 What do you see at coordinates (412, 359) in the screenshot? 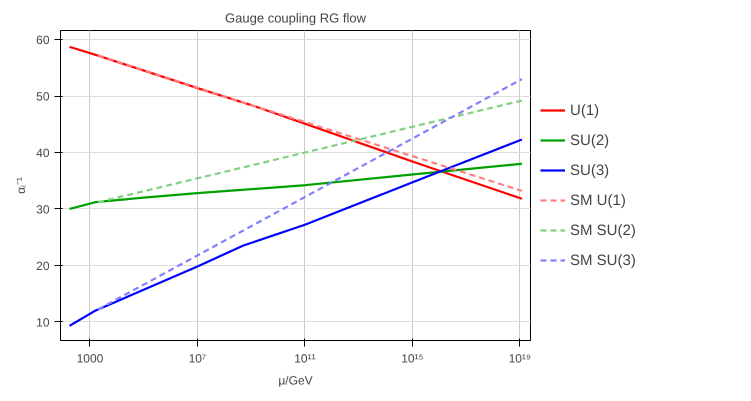
I see `x-tick-label: 10¹⁵` at bounding box center [412, 359].